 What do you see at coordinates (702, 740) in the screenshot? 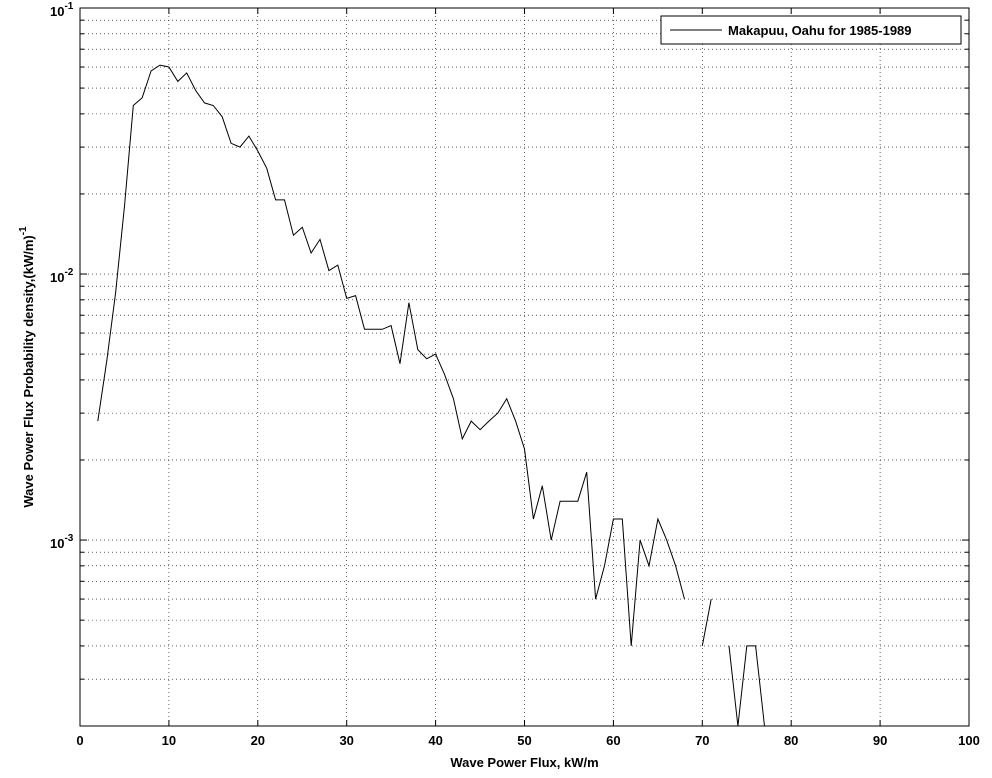
I see `x-tick-label: 70` at bounding box center [702, 740].